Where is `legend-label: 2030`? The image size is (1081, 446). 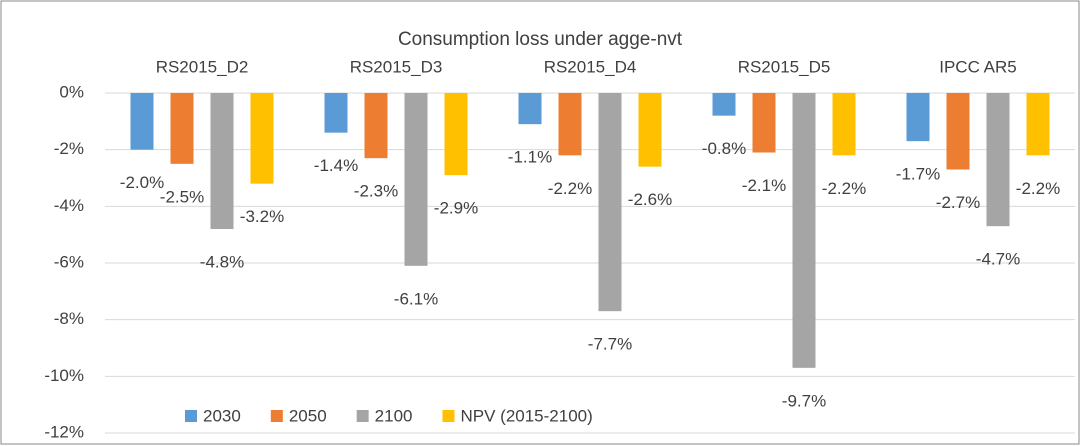
legend-label: 2030 is located at coordinates (222, 415).